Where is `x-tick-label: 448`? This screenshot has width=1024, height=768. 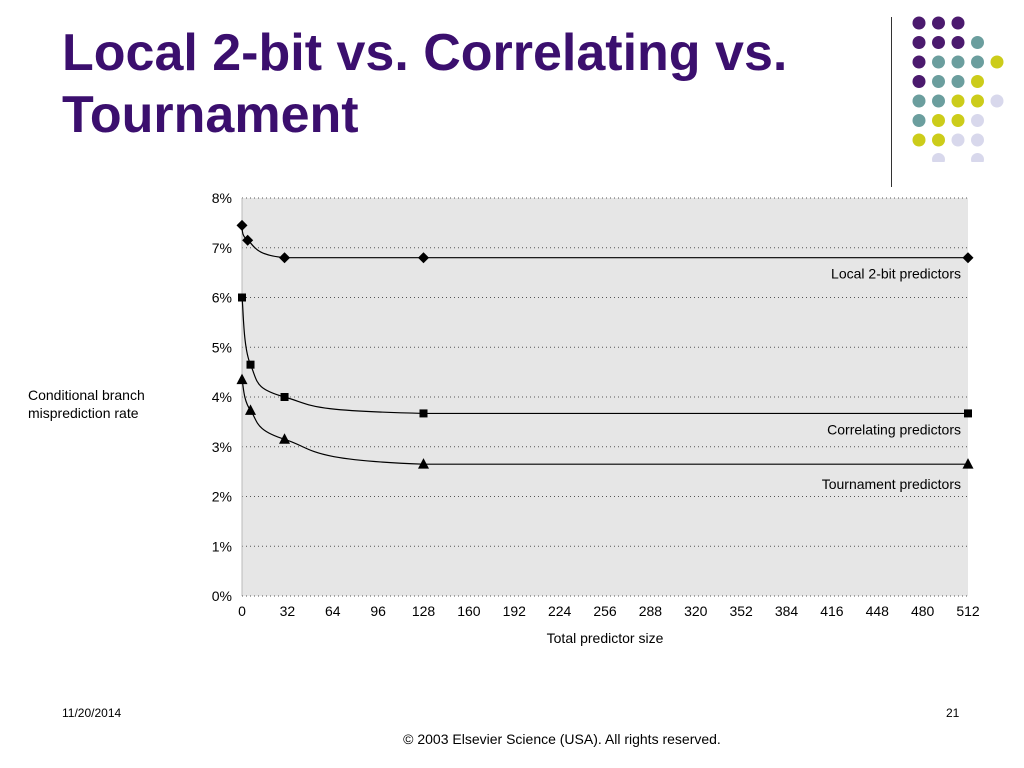 x-tick-label: 448 is located at coordinates (878, 611).